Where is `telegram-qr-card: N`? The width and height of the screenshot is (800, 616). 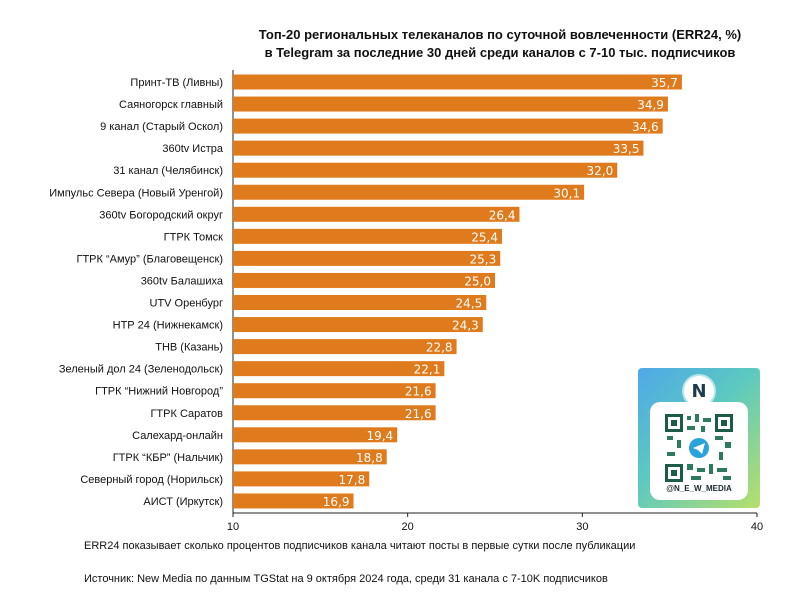
telegram-qr-card: N is located at coordinates (699, 438).